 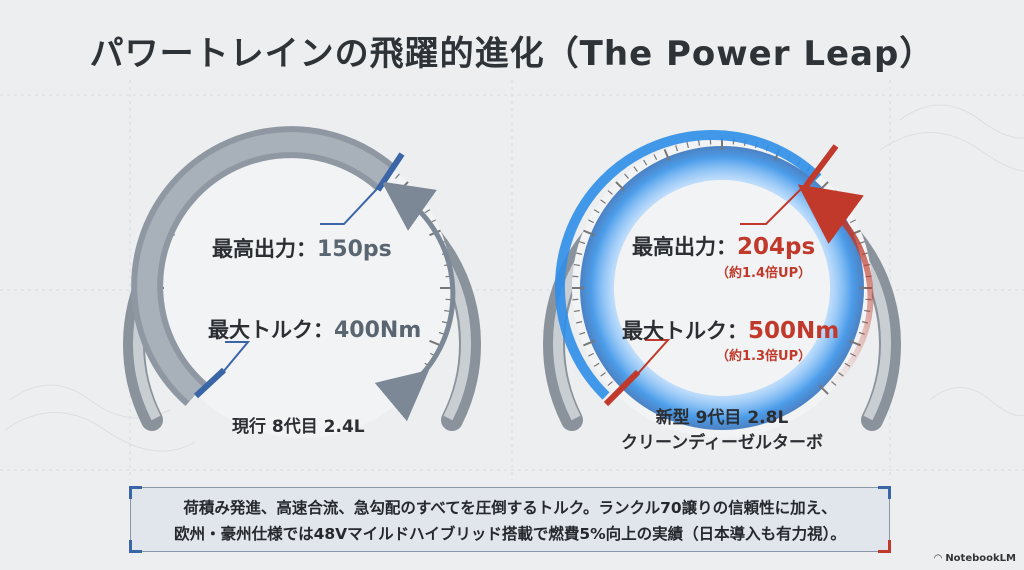 What do you see at coordinates (684, 247) in the screenshot?
I see `new-power-label: 最高出力：` at bounding box center [684, 247].